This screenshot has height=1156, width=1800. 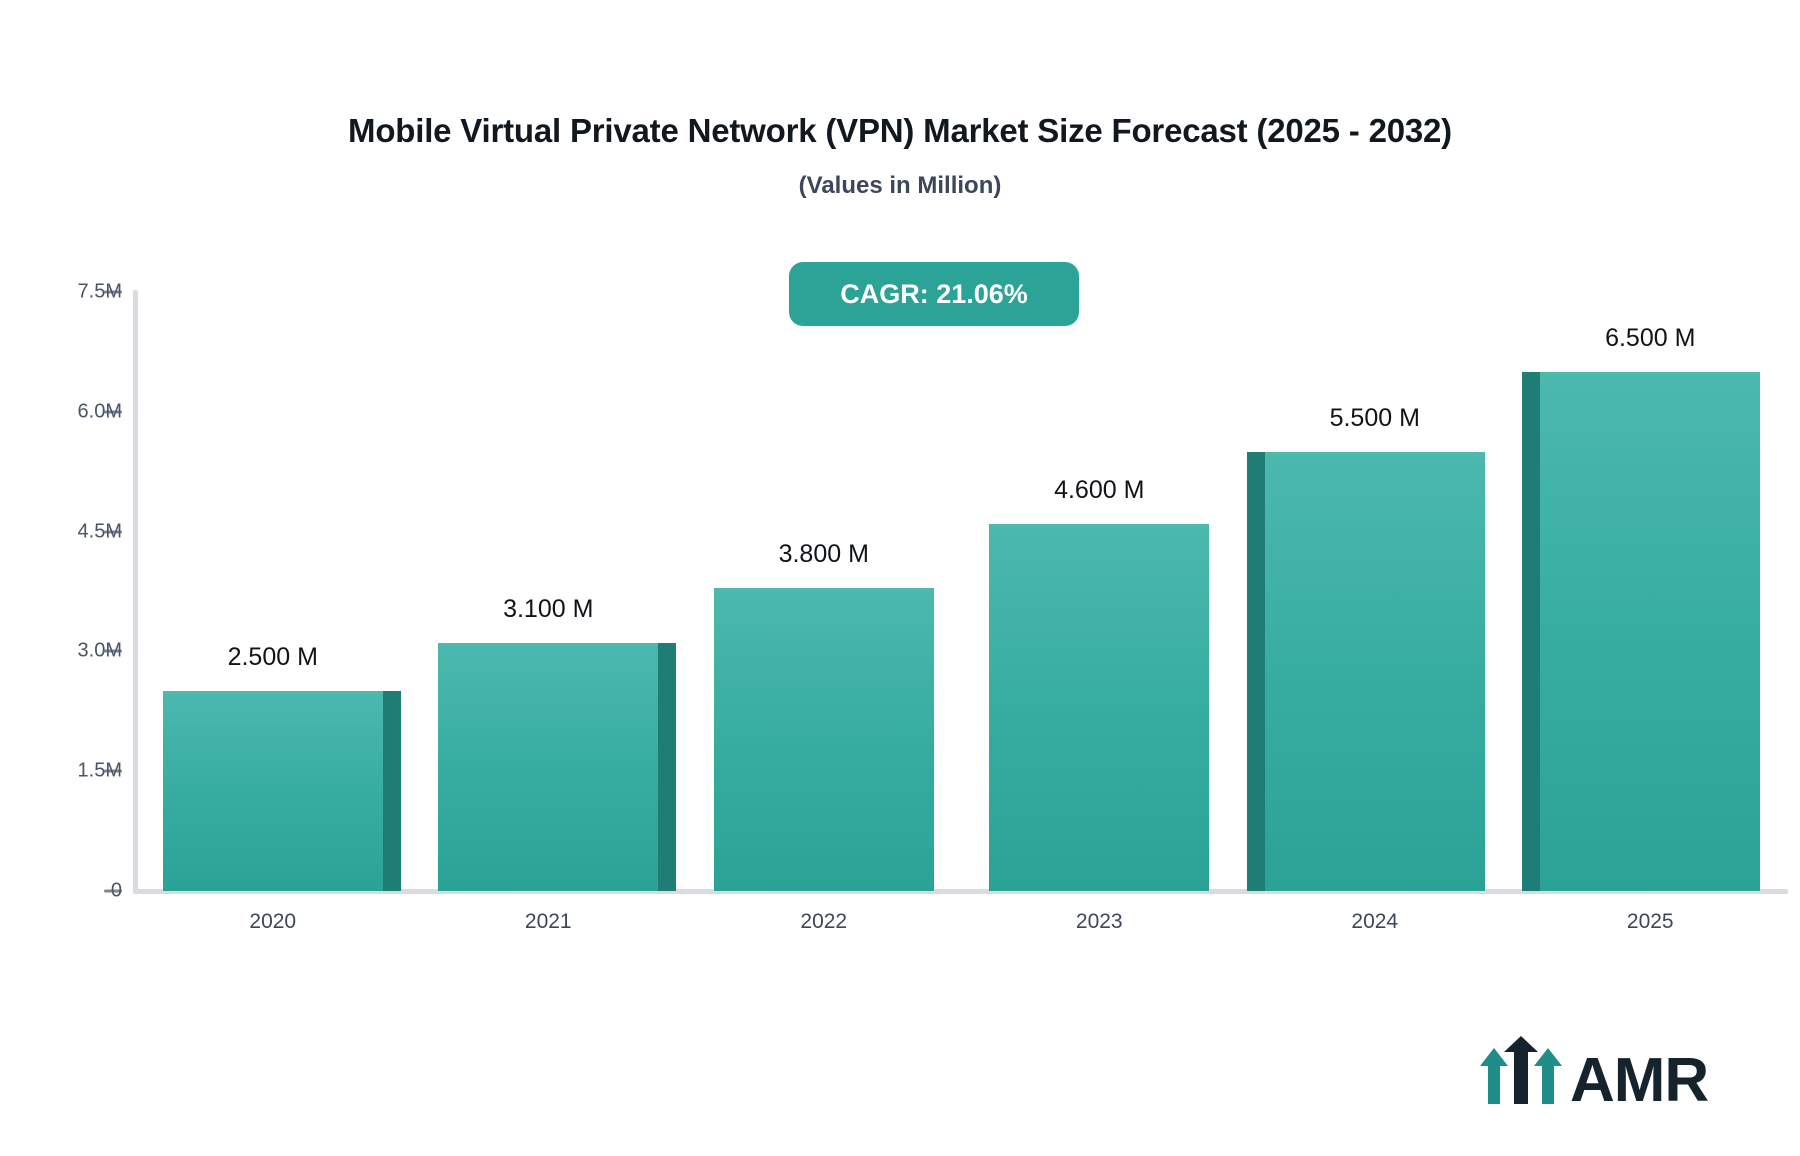 I want to click on amr-logo: AMR, so click(x=1593, y=1075).